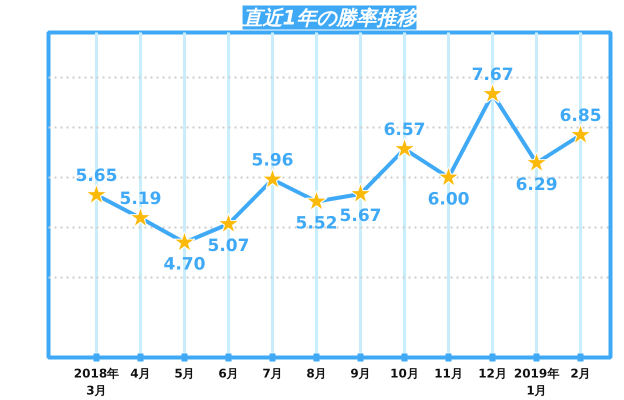  Describe the element at coordinates (492, 373) in the screenshot. I see `x-tick-label: 12月` at that location.